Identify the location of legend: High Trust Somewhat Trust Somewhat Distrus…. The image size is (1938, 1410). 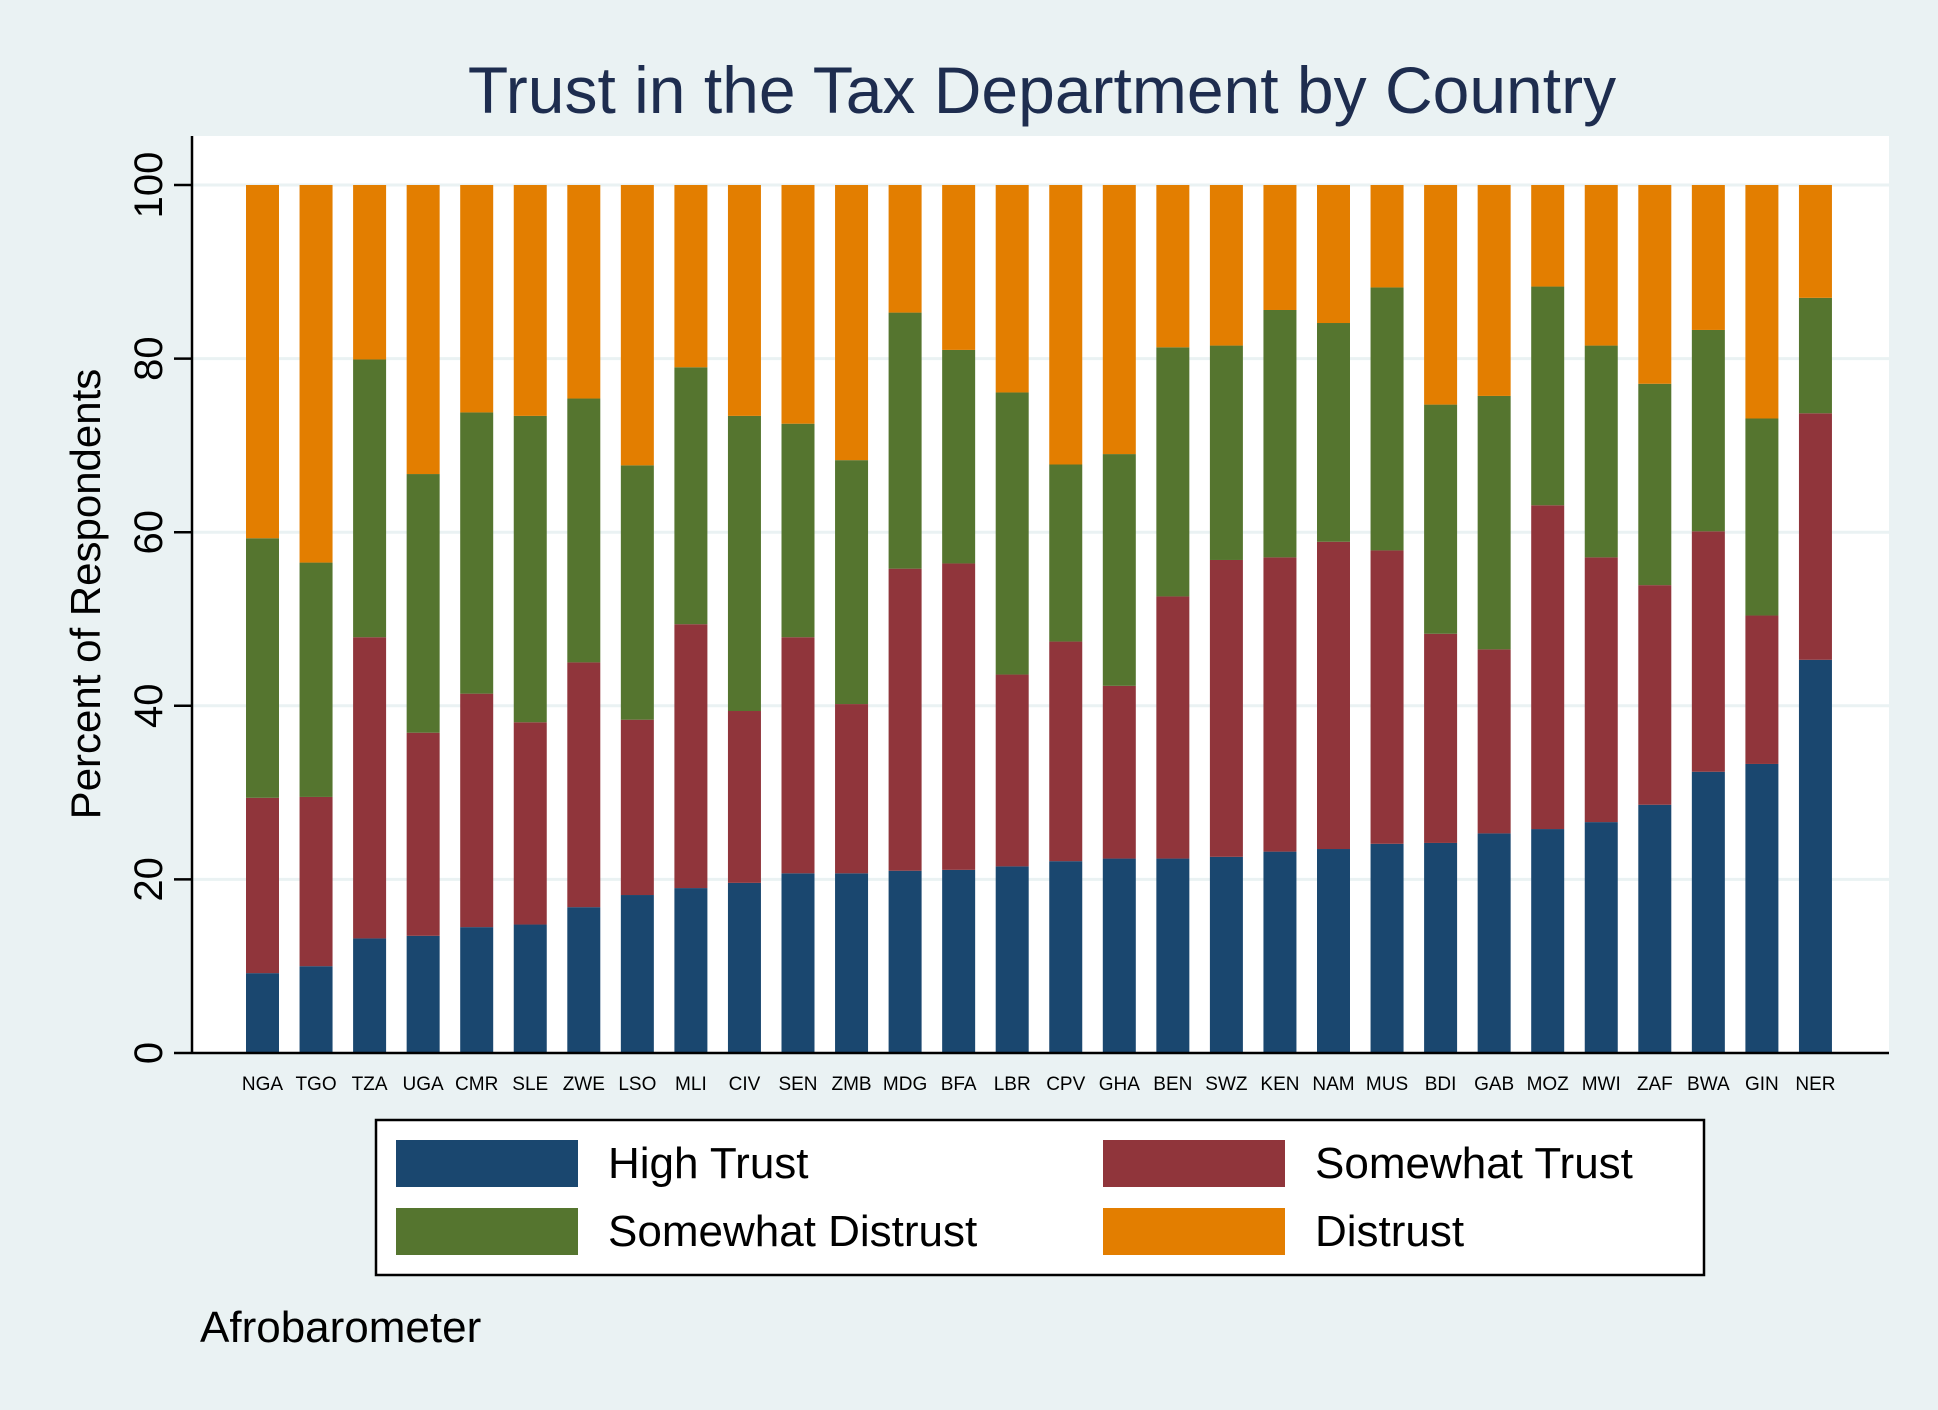
(1040, 1197).